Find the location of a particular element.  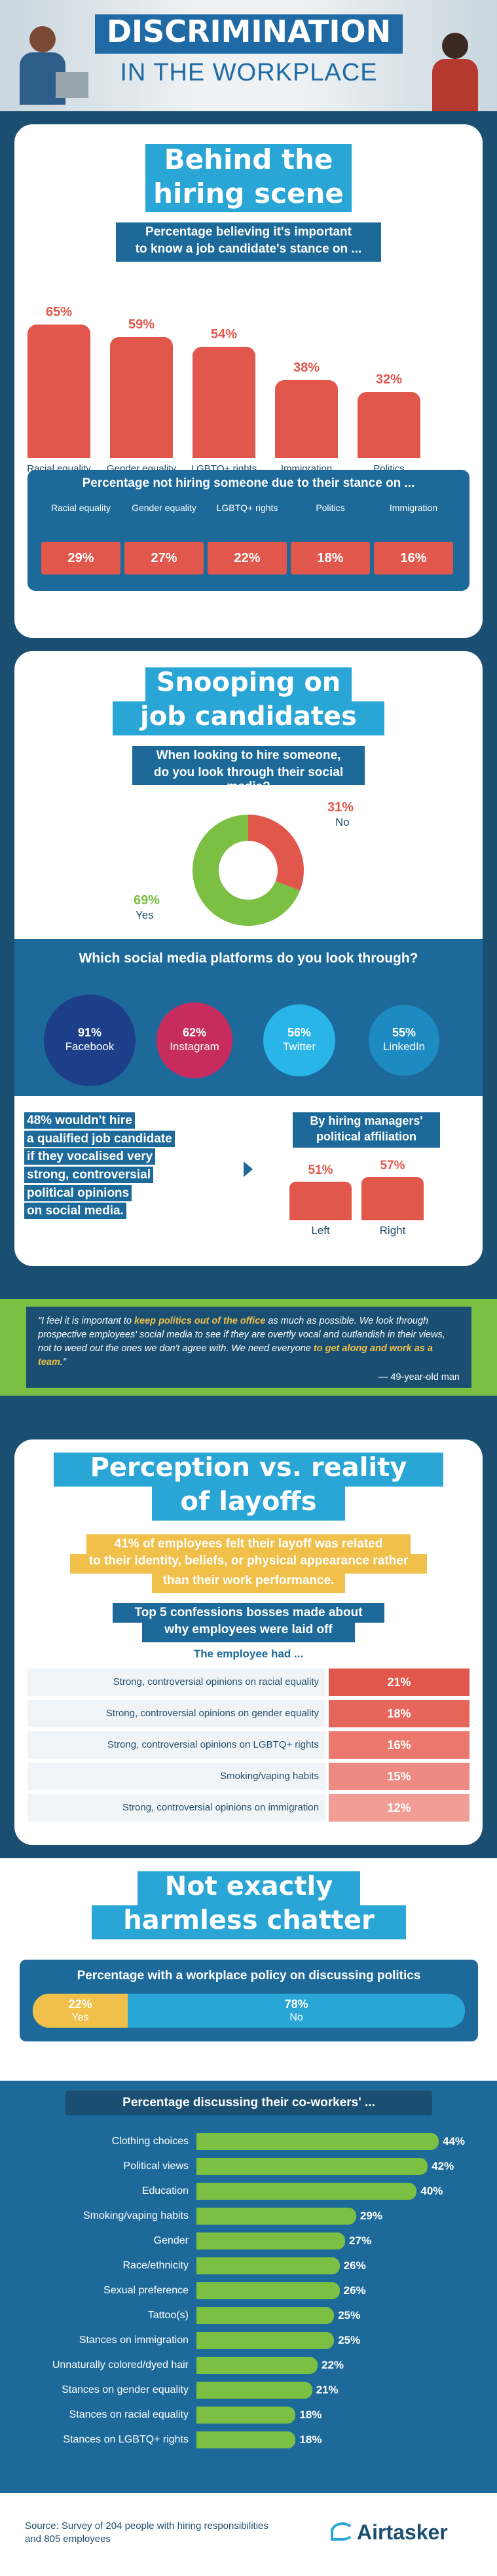

donut-no-value: 31% is located at coordinates (340, 808).